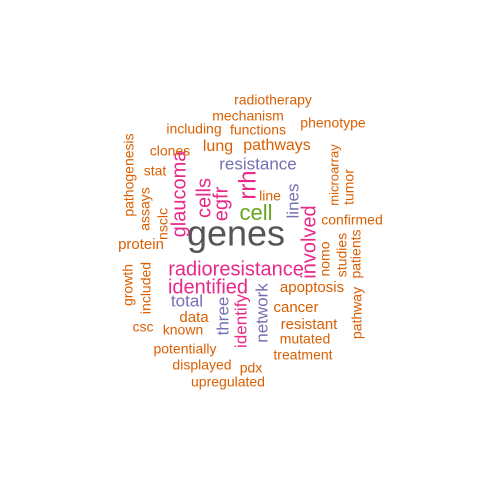  I want to click on word-assays: assays, so click(145, 209).